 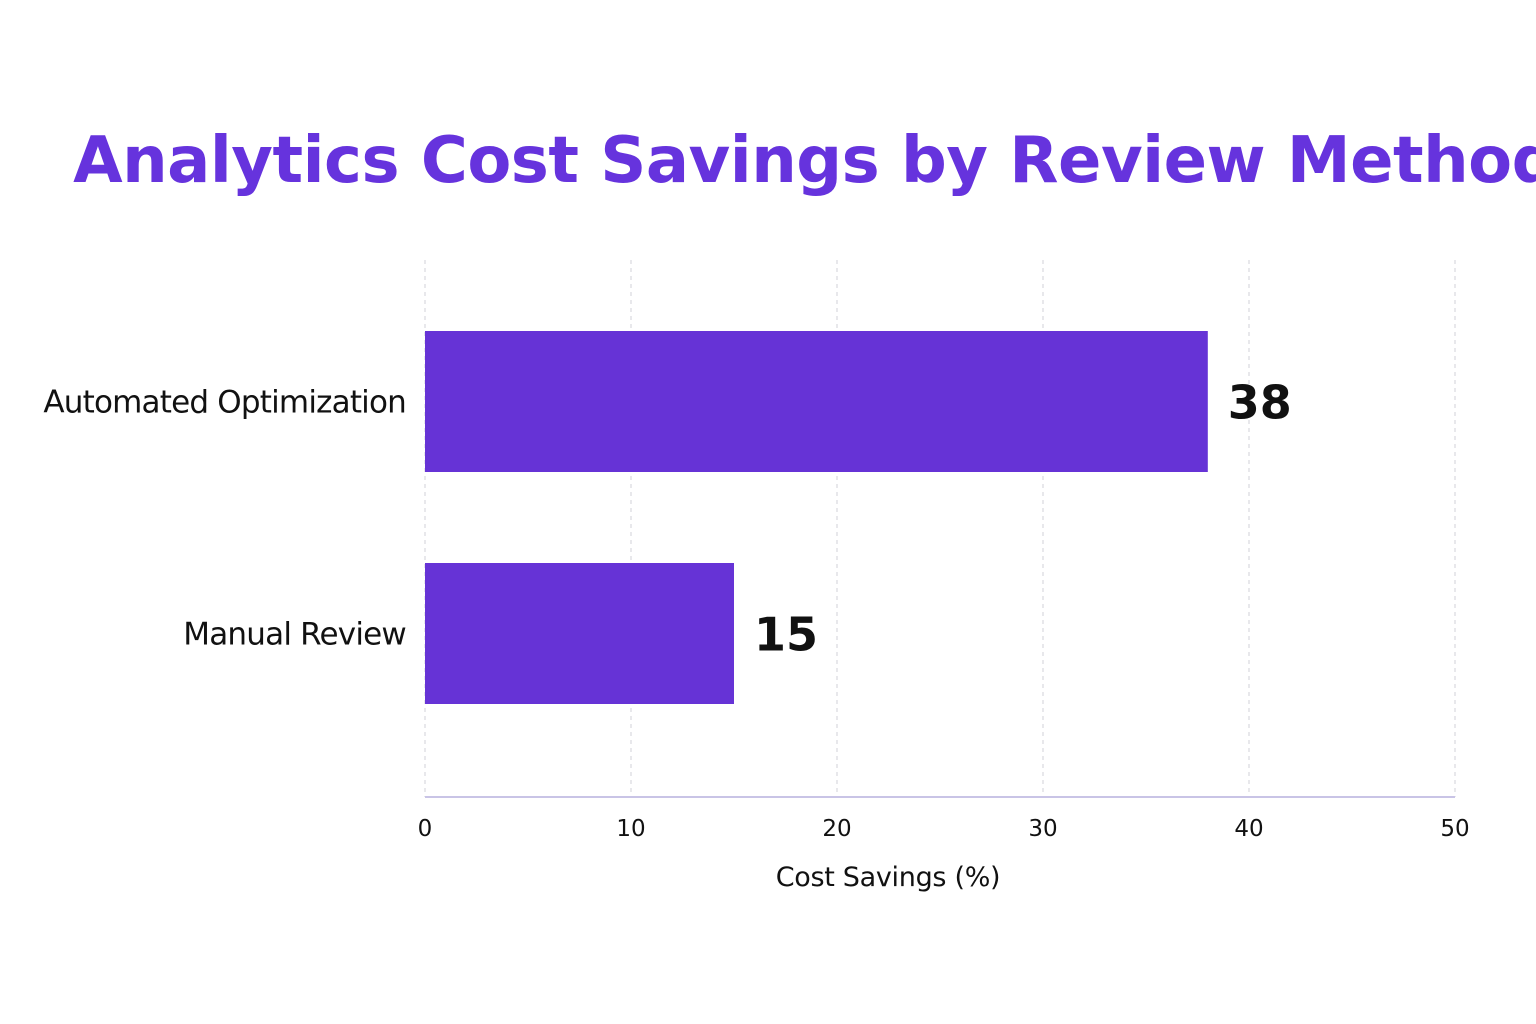 I want to click on chart-title: Analytics Cost Savings by Review Method, so click(x=804, y=161).